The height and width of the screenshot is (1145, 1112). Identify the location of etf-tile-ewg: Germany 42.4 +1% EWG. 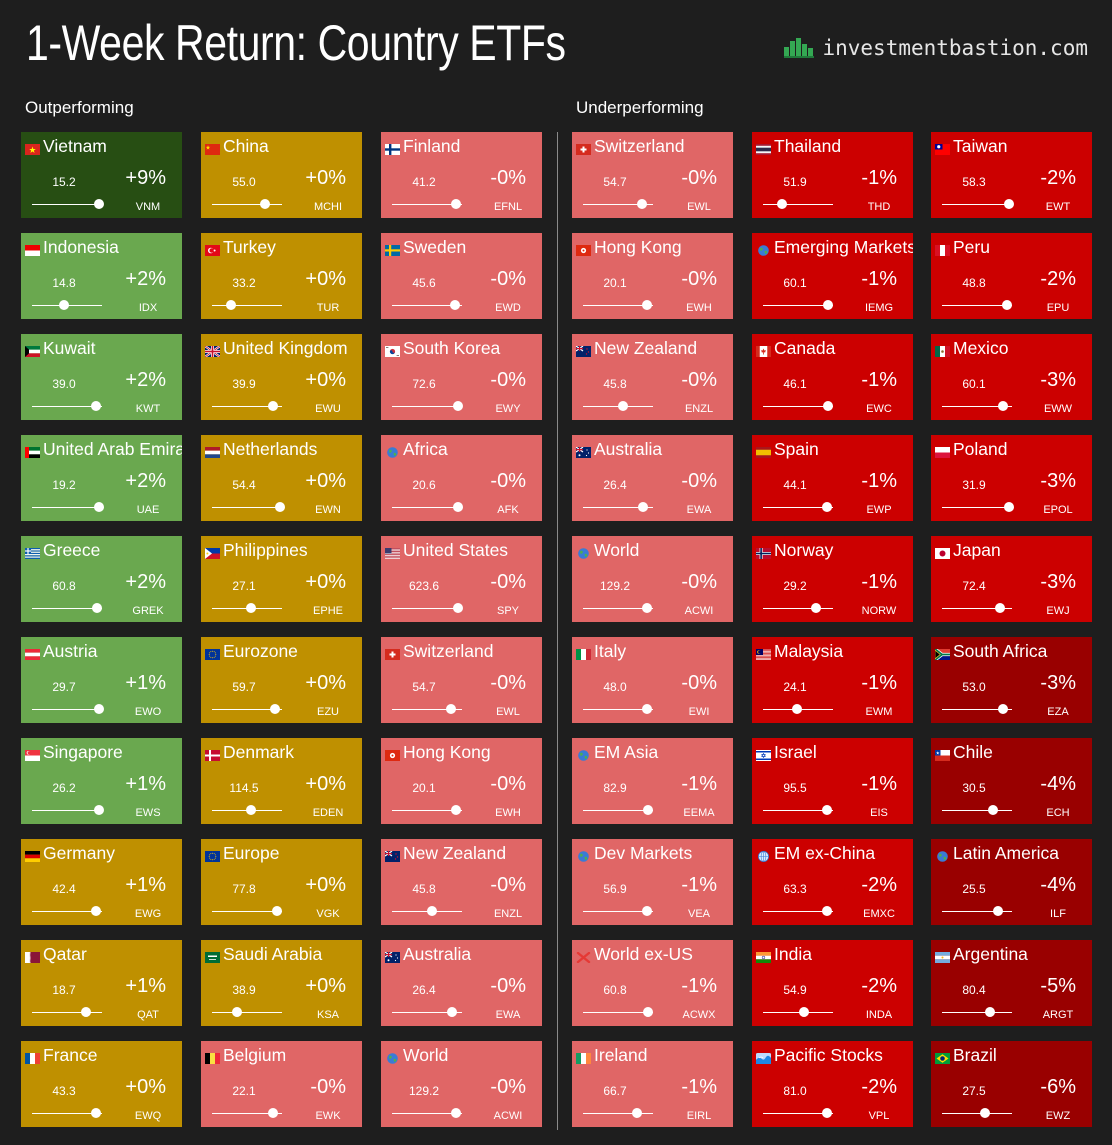
(101, 882).